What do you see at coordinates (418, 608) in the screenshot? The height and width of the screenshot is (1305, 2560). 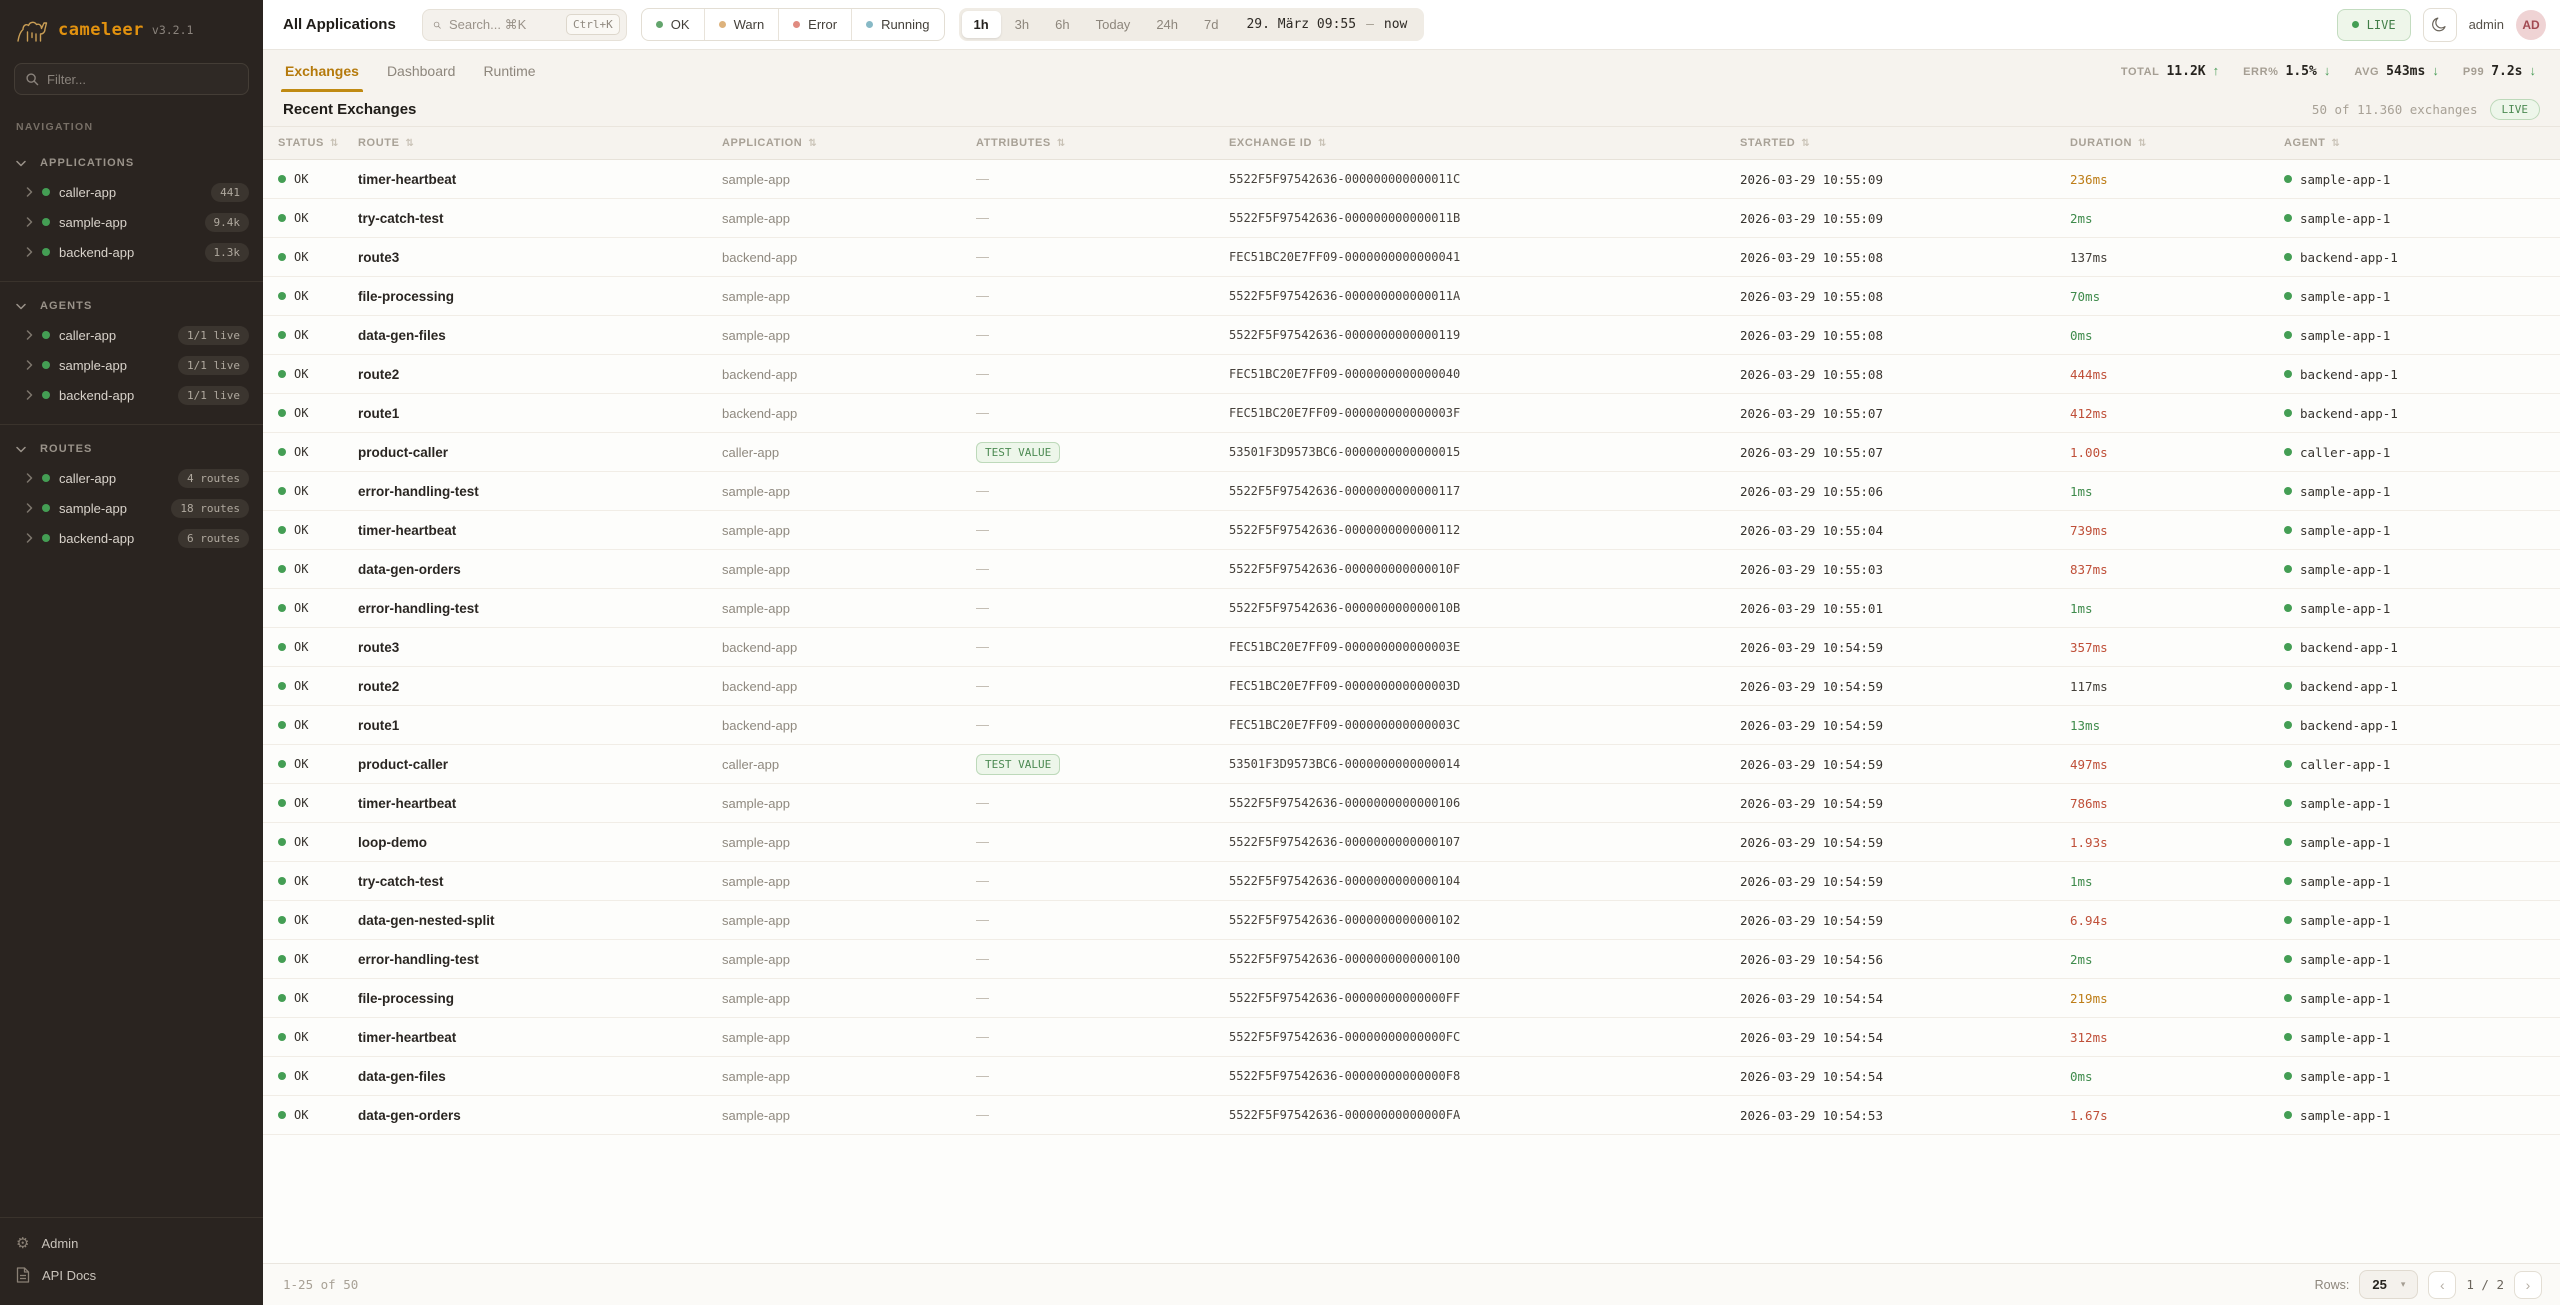 I see `route-cell: error-handling-test` at bounding box center [418, 608].